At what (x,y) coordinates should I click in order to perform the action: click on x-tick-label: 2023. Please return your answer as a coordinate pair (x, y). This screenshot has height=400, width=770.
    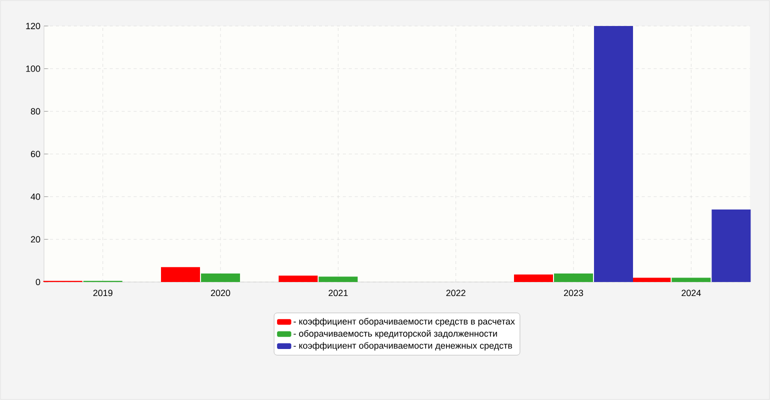
    Looking at the image, I should click on (574, 293).